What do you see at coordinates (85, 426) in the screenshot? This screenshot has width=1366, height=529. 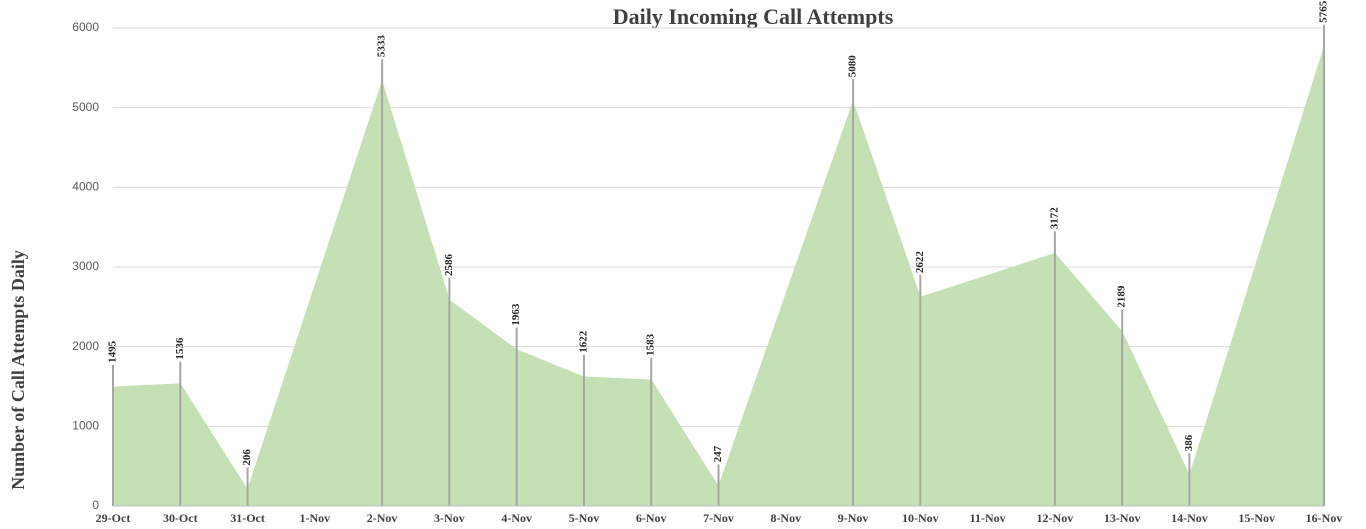 I see `y-tick-label: 1000` at bounding box center [85, 426].